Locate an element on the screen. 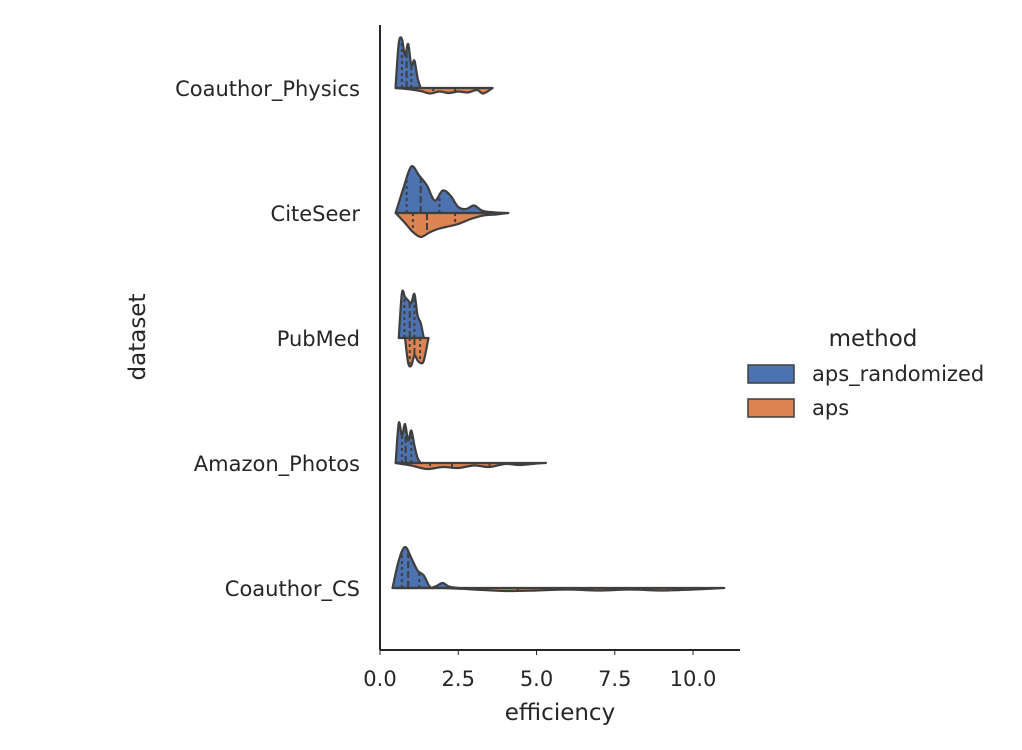  x-axis-label: efficiency is located at coordinates (560, 713).